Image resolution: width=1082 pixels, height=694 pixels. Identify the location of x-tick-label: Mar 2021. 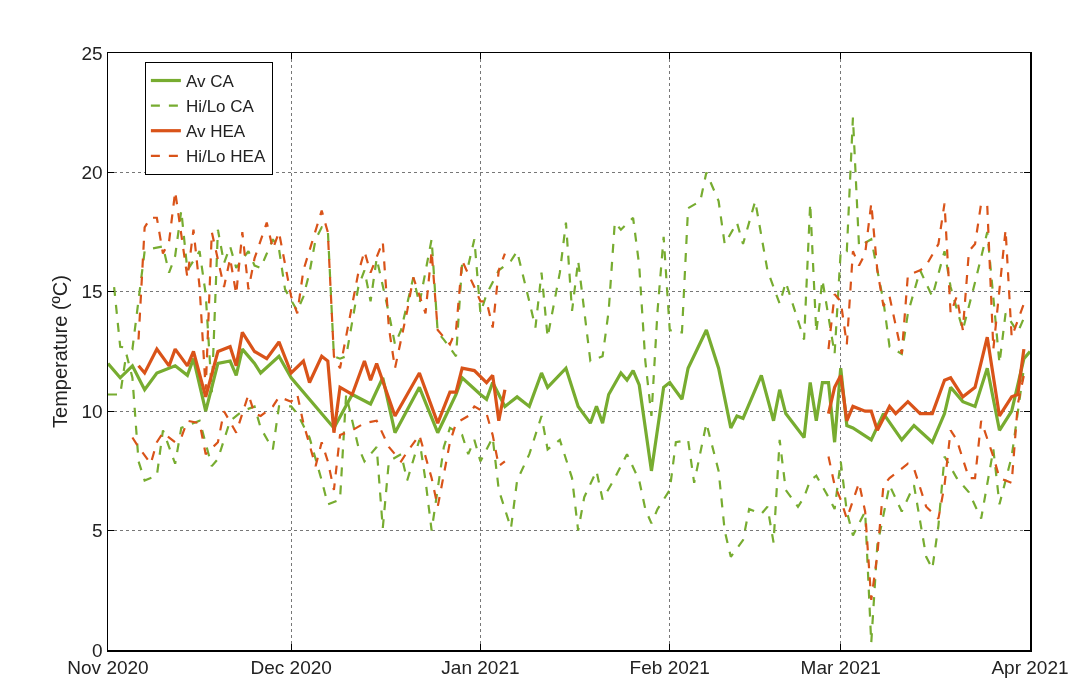
(840, 668).